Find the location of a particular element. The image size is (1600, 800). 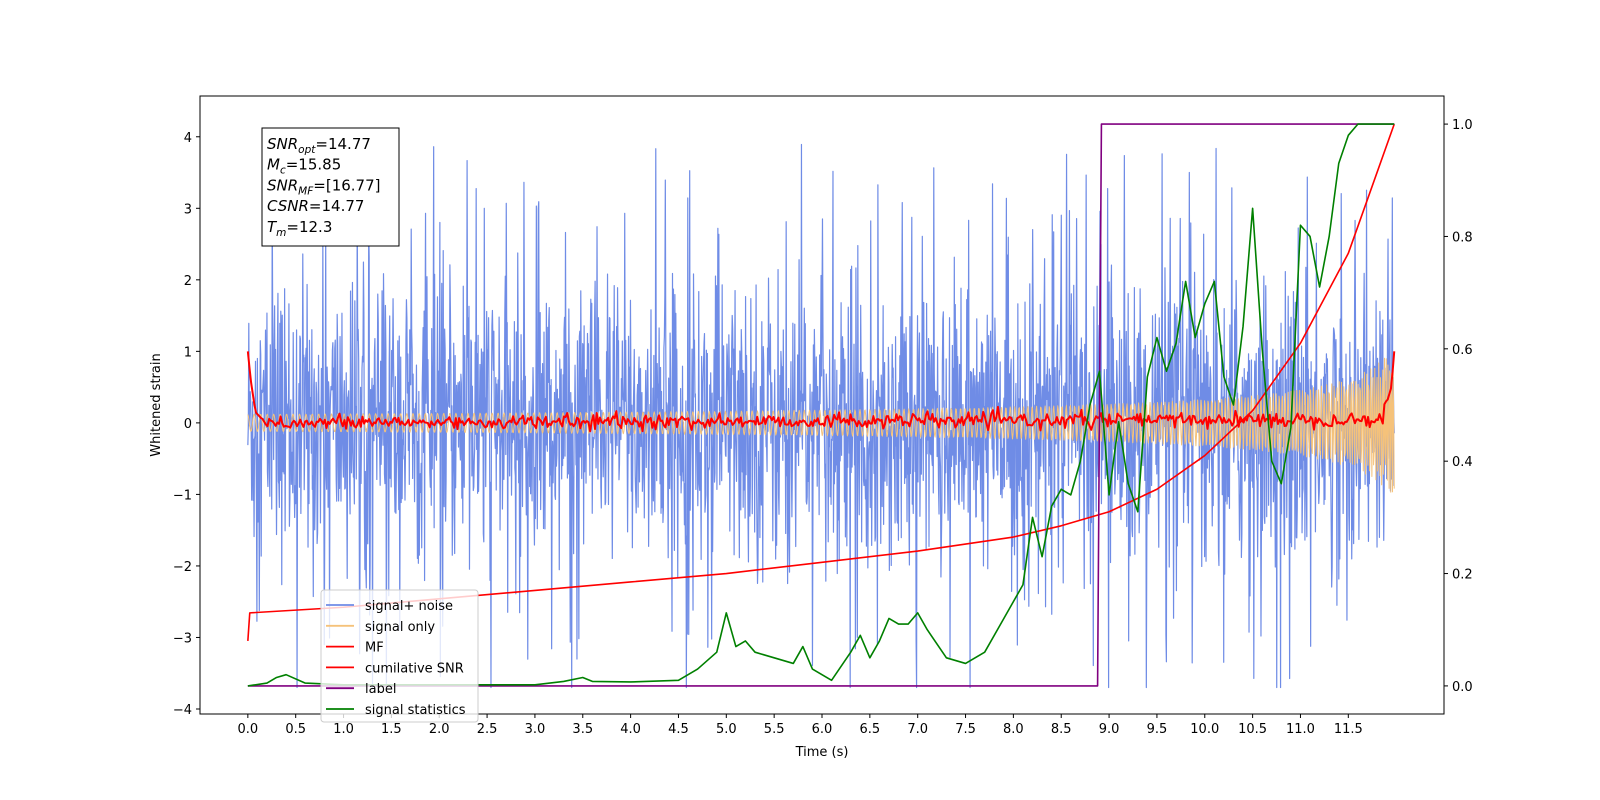

y-right-tick-label: 0.8 is located at coordinates (1462, 237).